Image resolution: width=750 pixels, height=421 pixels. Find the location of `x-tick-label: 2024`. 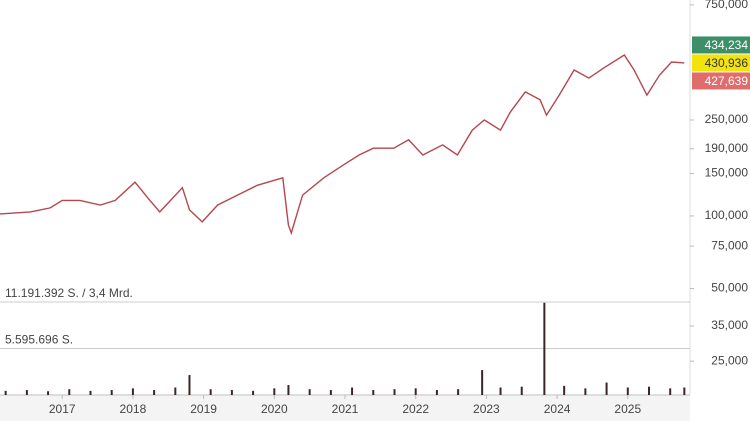

x-tick-label: 2024 is located at coordinates (557, 409).